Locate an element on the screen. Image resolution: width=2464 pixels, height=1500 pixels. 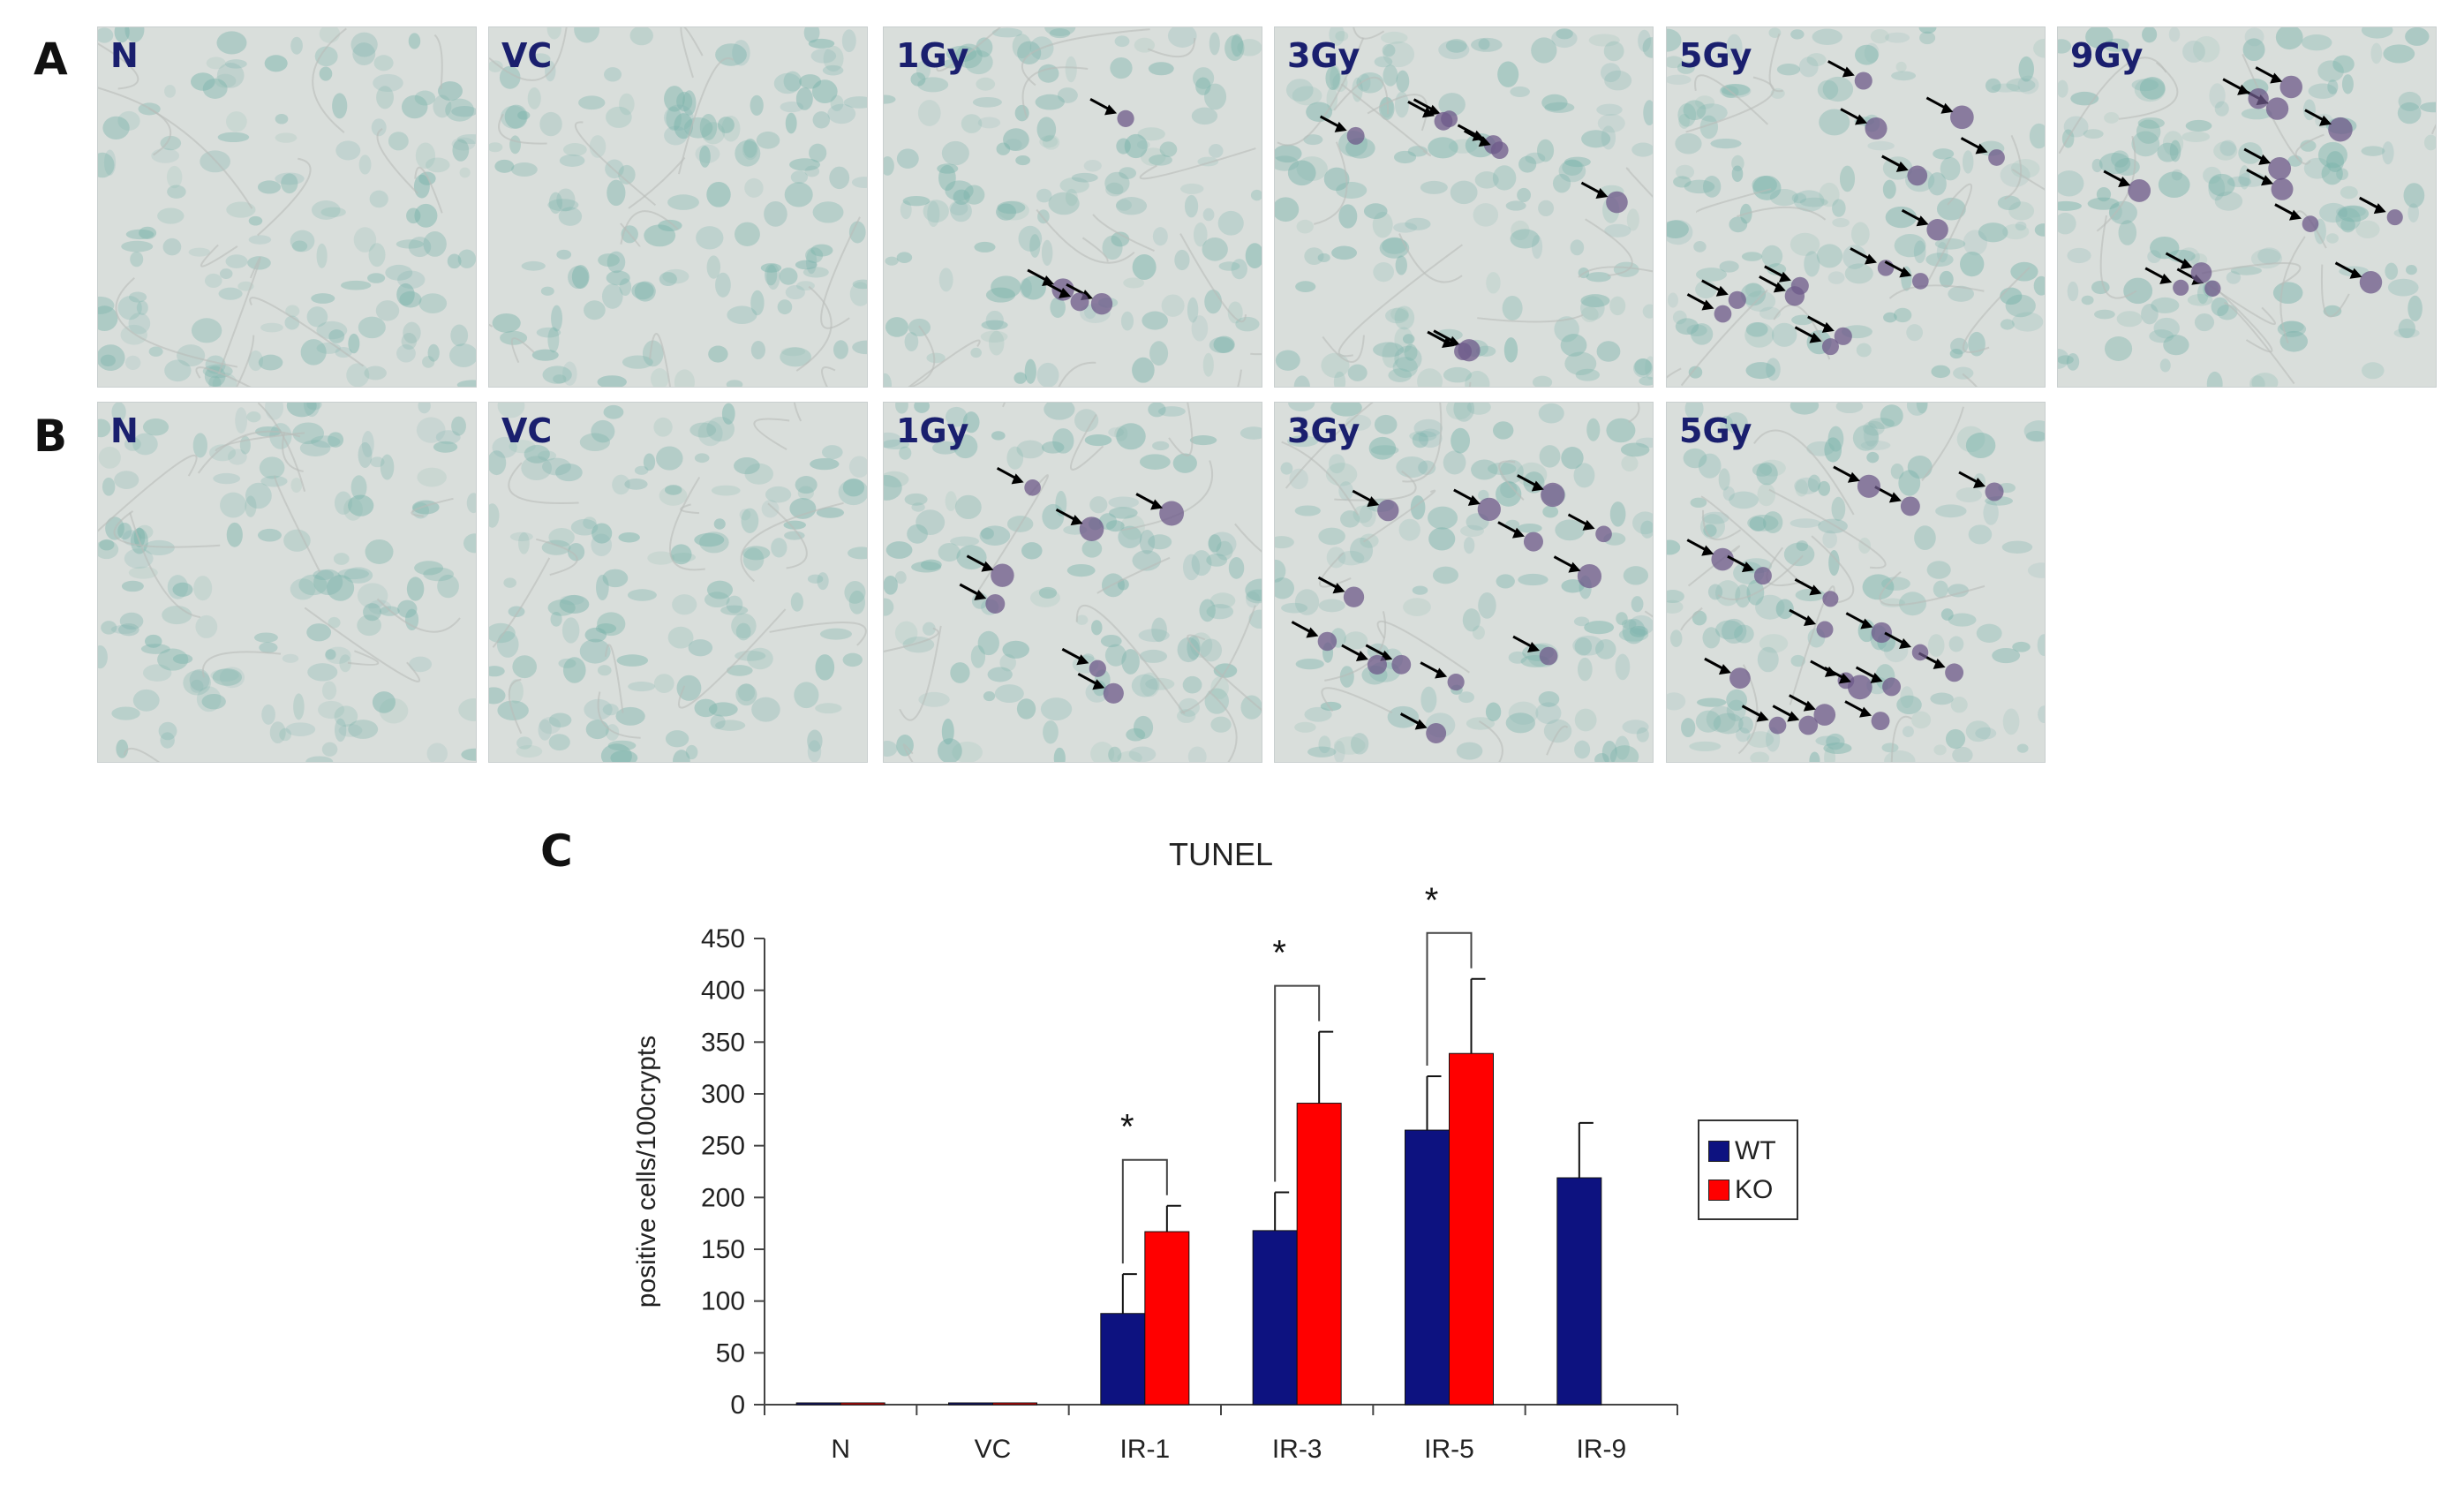
x-tick-label: N is located at coordinates (840, 1449).